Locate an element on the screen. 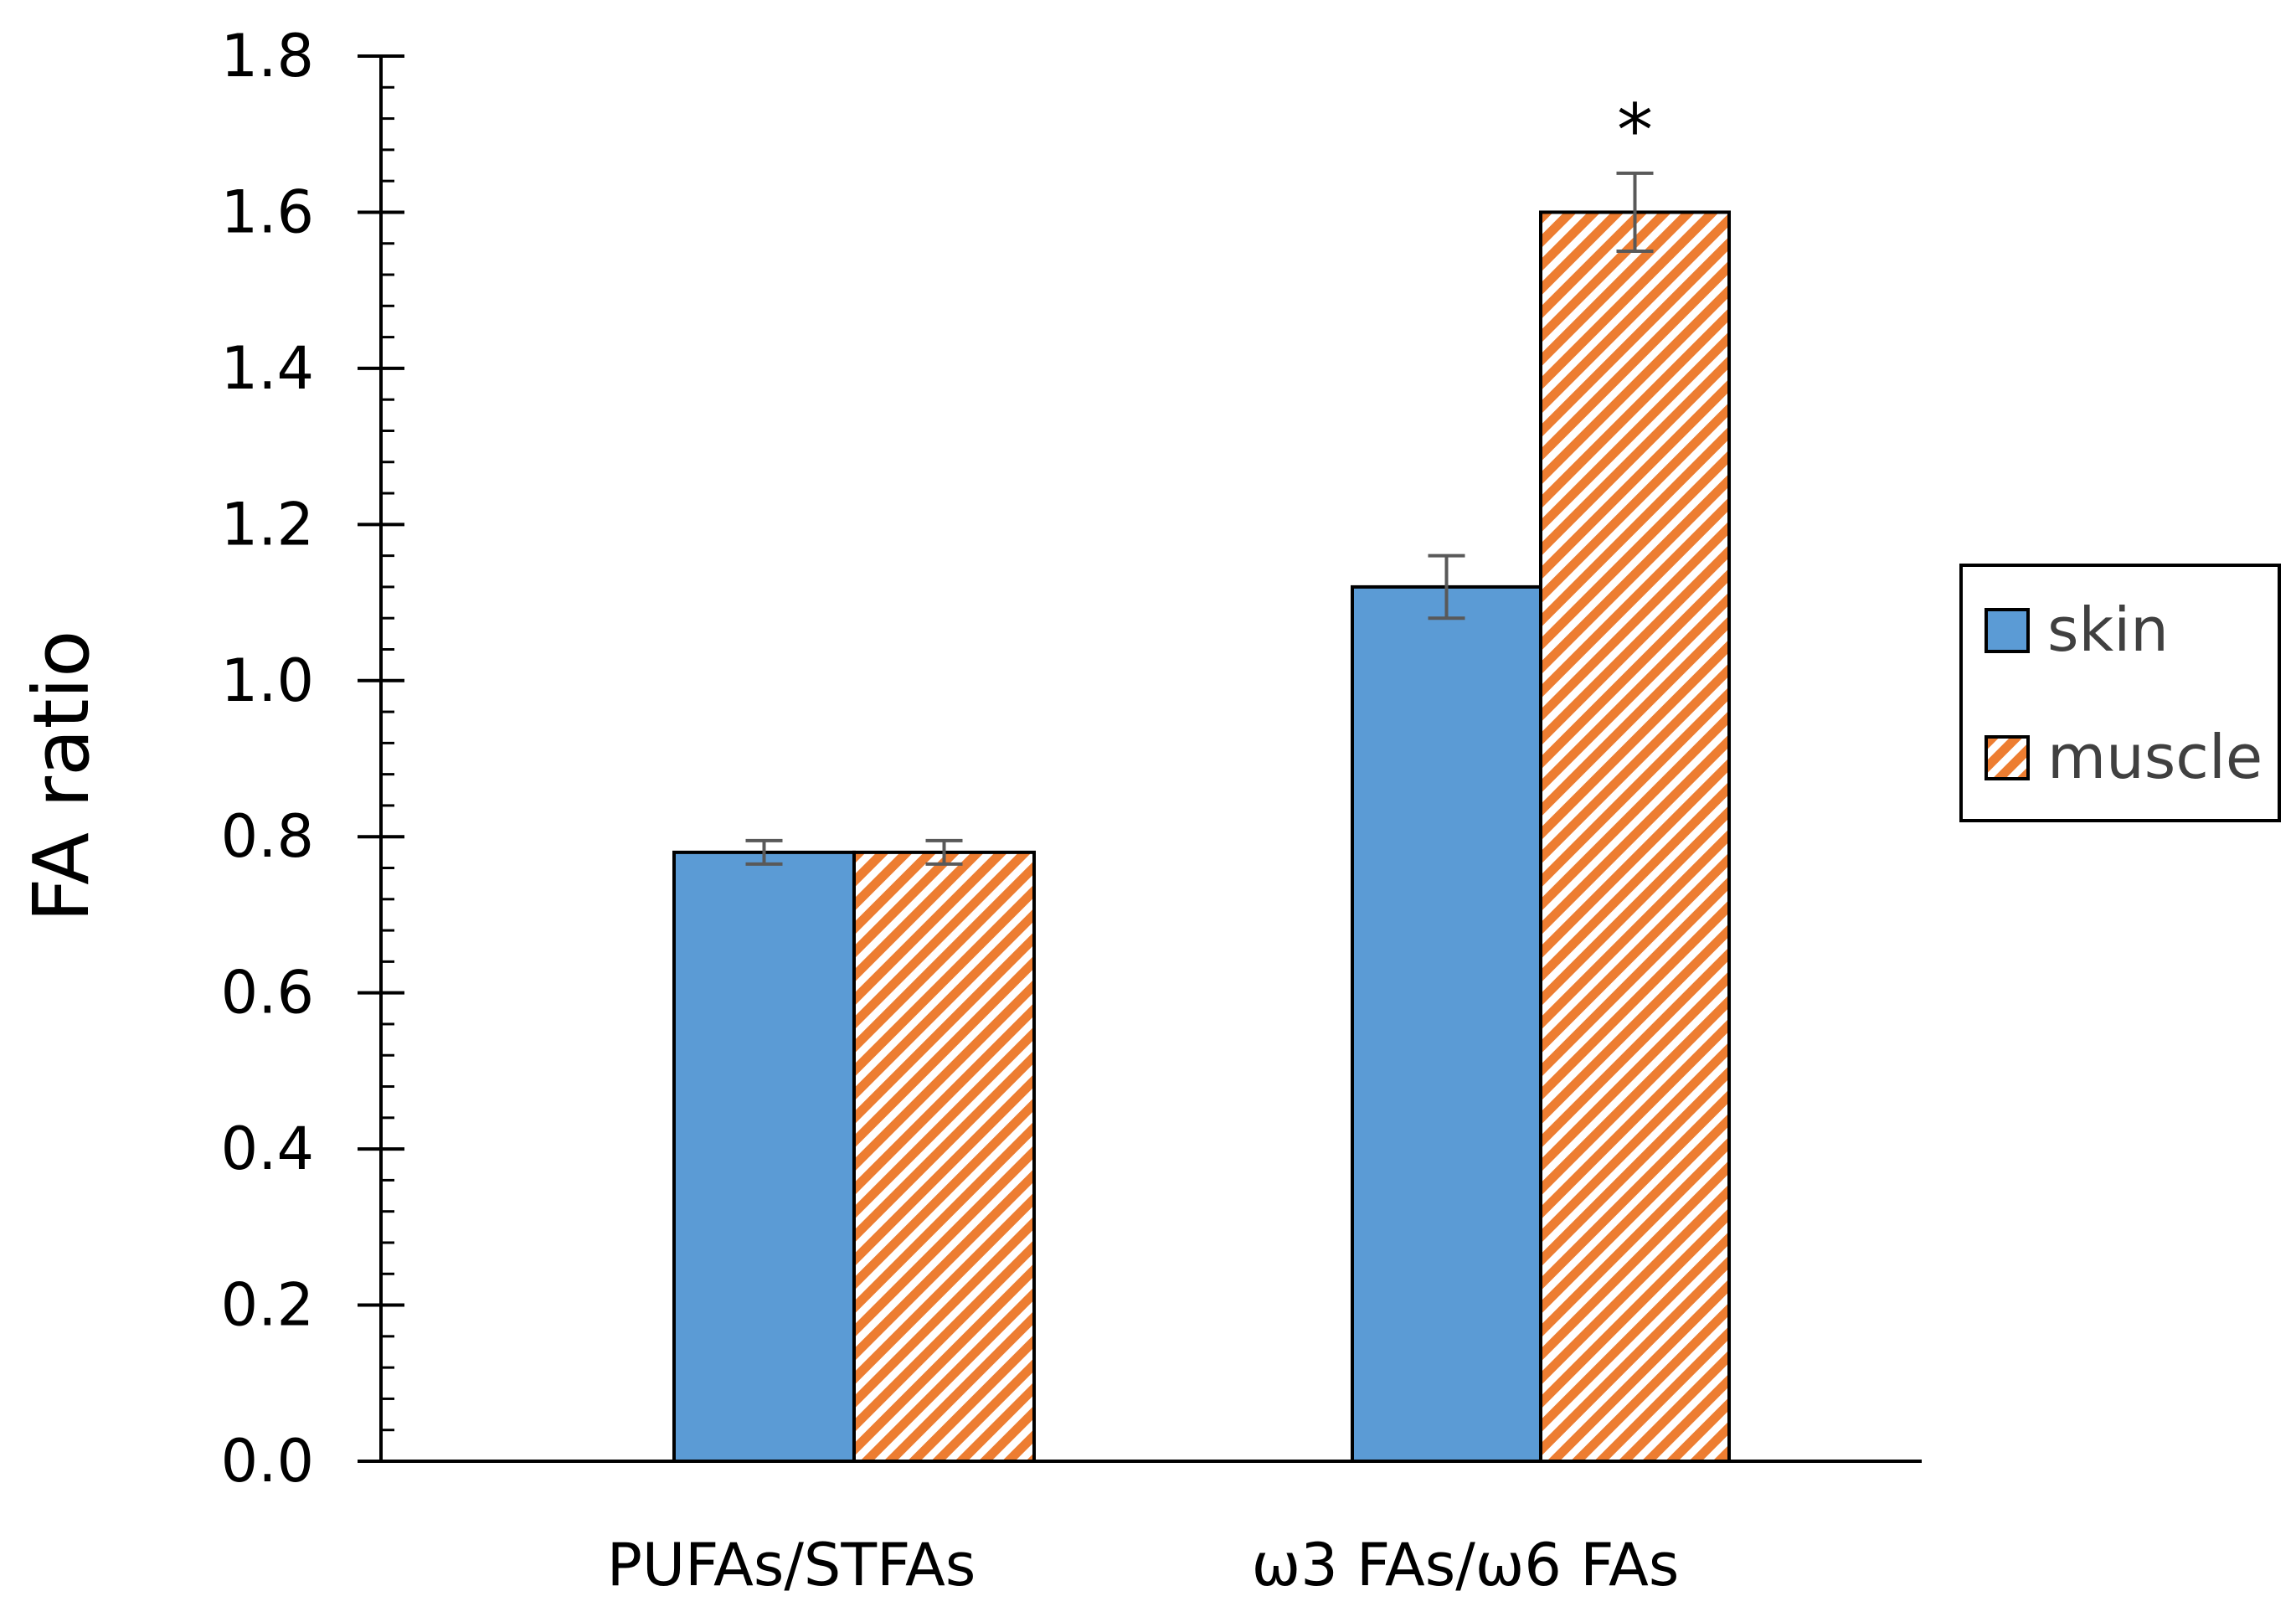  y-tick-label: 0.4 is located at coordinates (267, 1149).